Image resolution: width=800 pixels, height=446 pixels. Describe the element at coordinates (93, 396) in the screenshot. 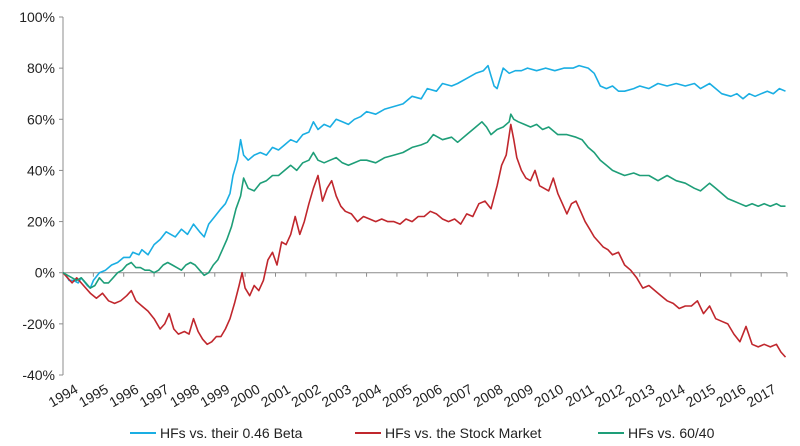

I see `x-tick-label: 1995` at that location.